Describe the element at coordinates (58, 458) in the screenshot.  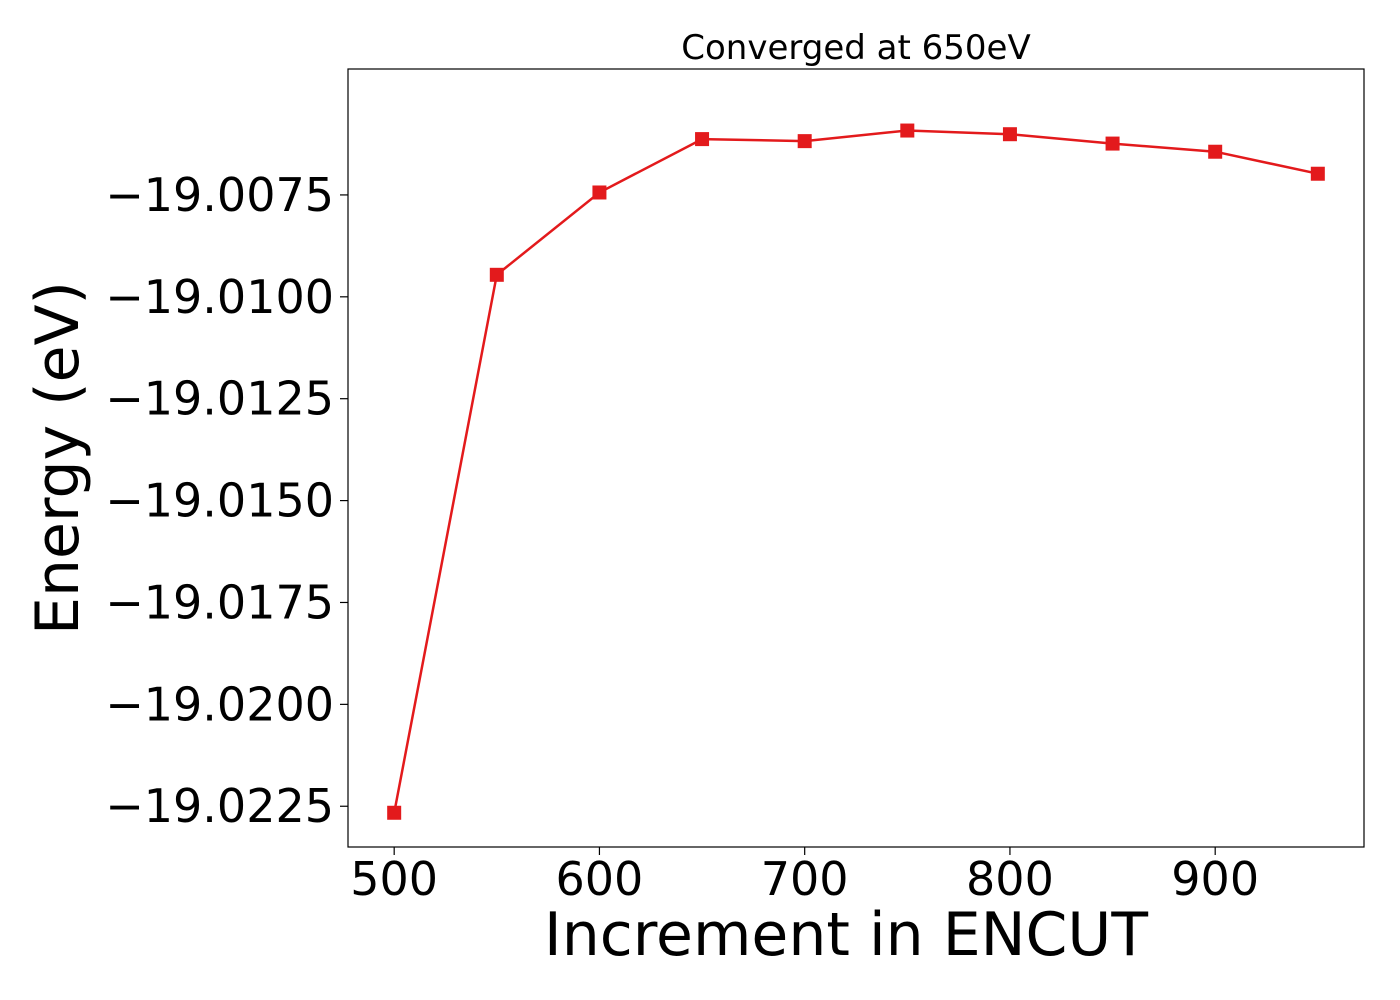
I see `y-axis-label: Energy (eV)` at that location.